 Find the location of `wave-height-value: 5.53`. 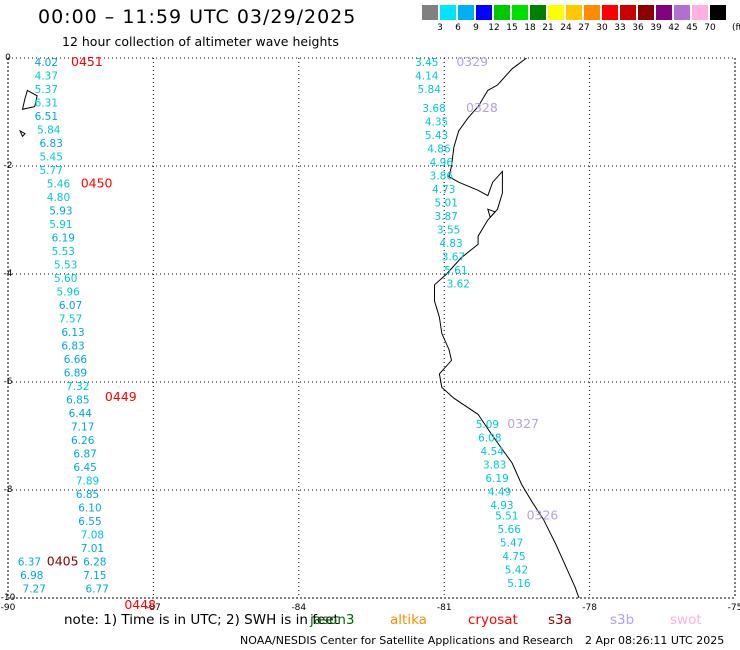

wave-height-value: 5.53 is located at coordinates (63, 252).